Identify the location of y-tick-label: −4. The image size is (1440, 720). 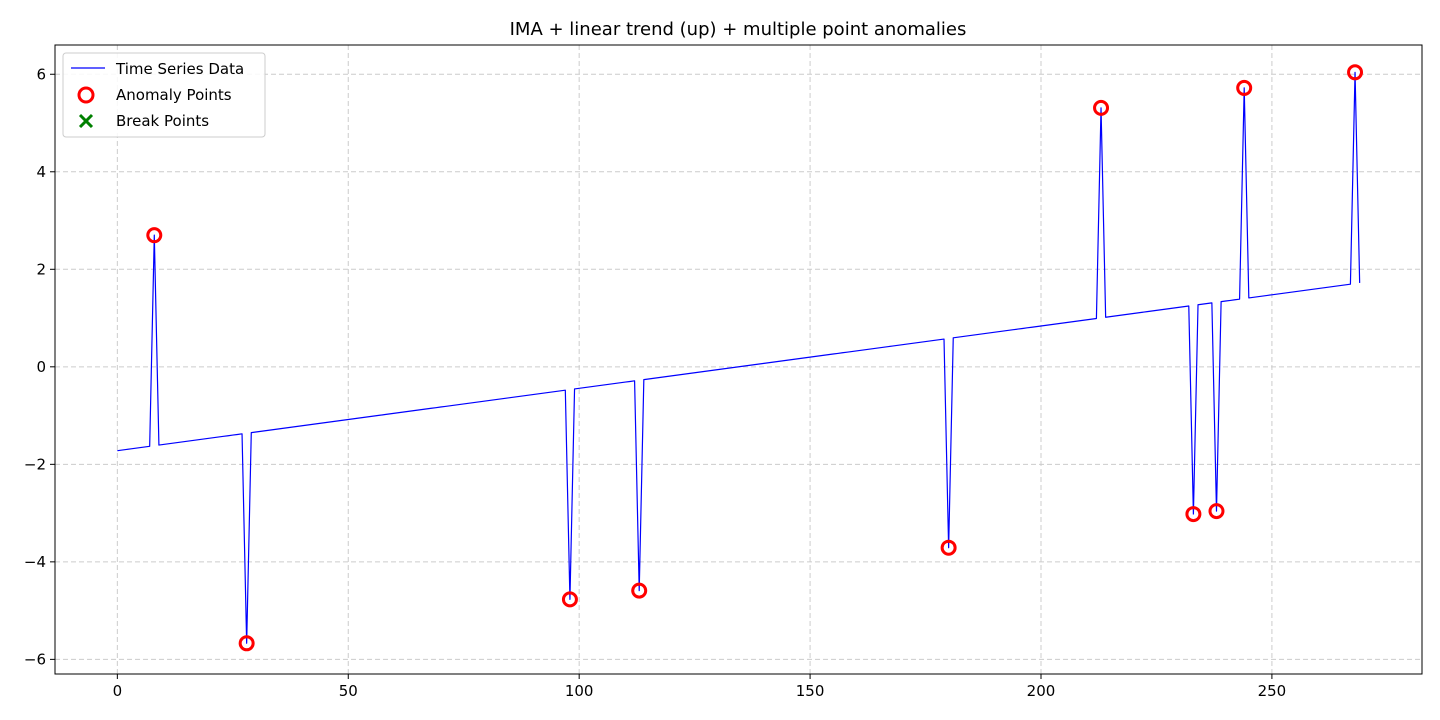
(35, 562).